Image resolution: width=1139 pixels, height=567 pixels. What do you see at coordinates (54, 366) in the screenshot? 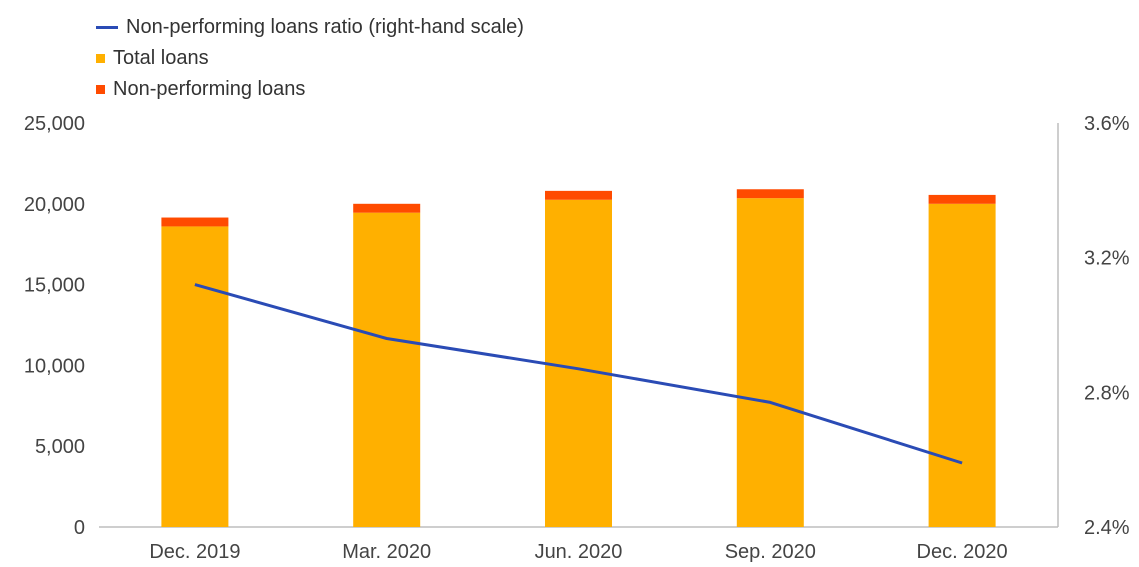
I see `left-axis-tick-label: 10,000` at bounding box center [54, 366].